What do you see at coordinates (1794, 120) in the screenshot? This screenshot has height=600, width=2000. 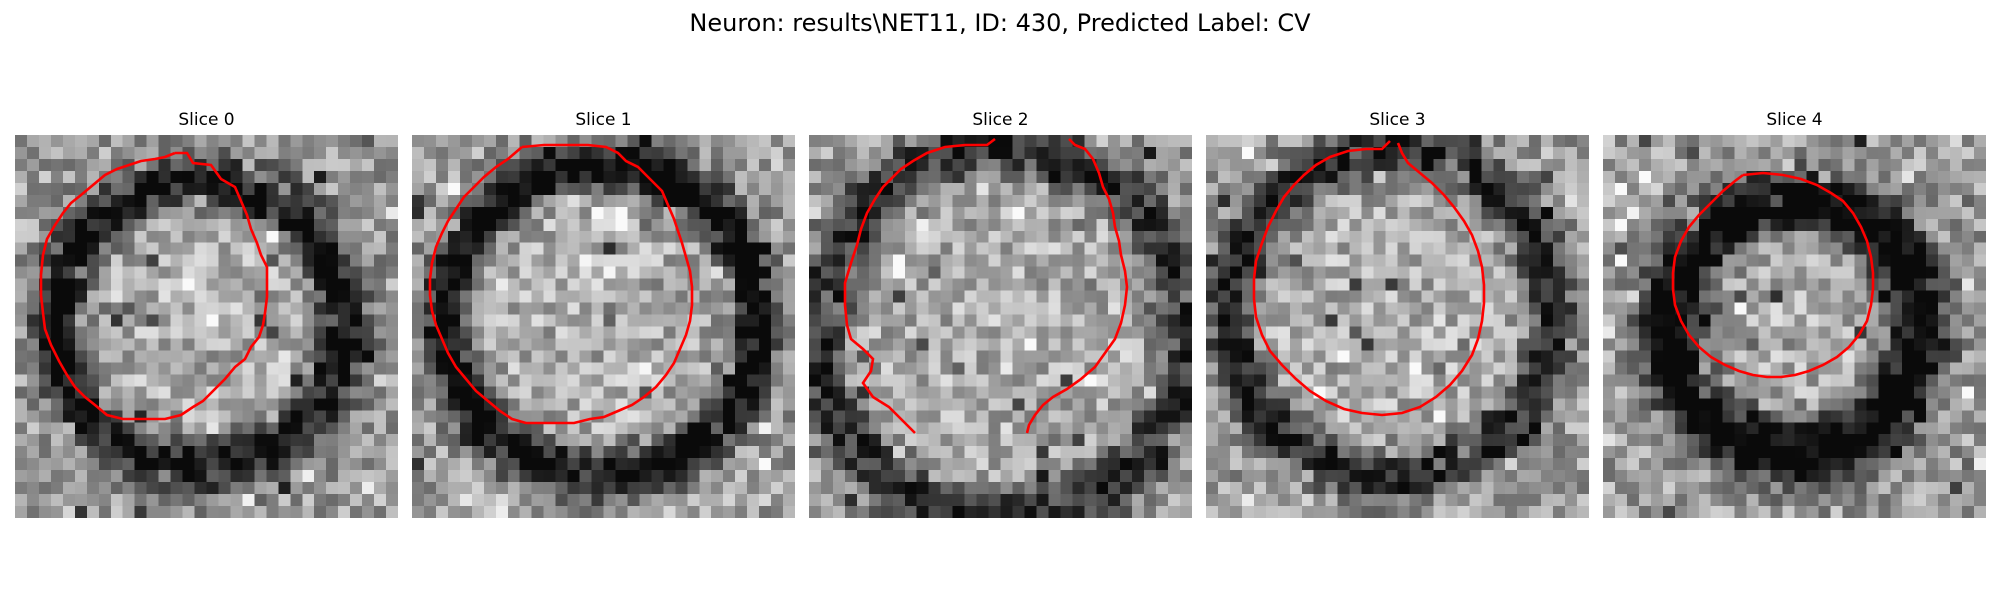 I see `slice-title: Slice 4` at bounding box center [1794, 120].